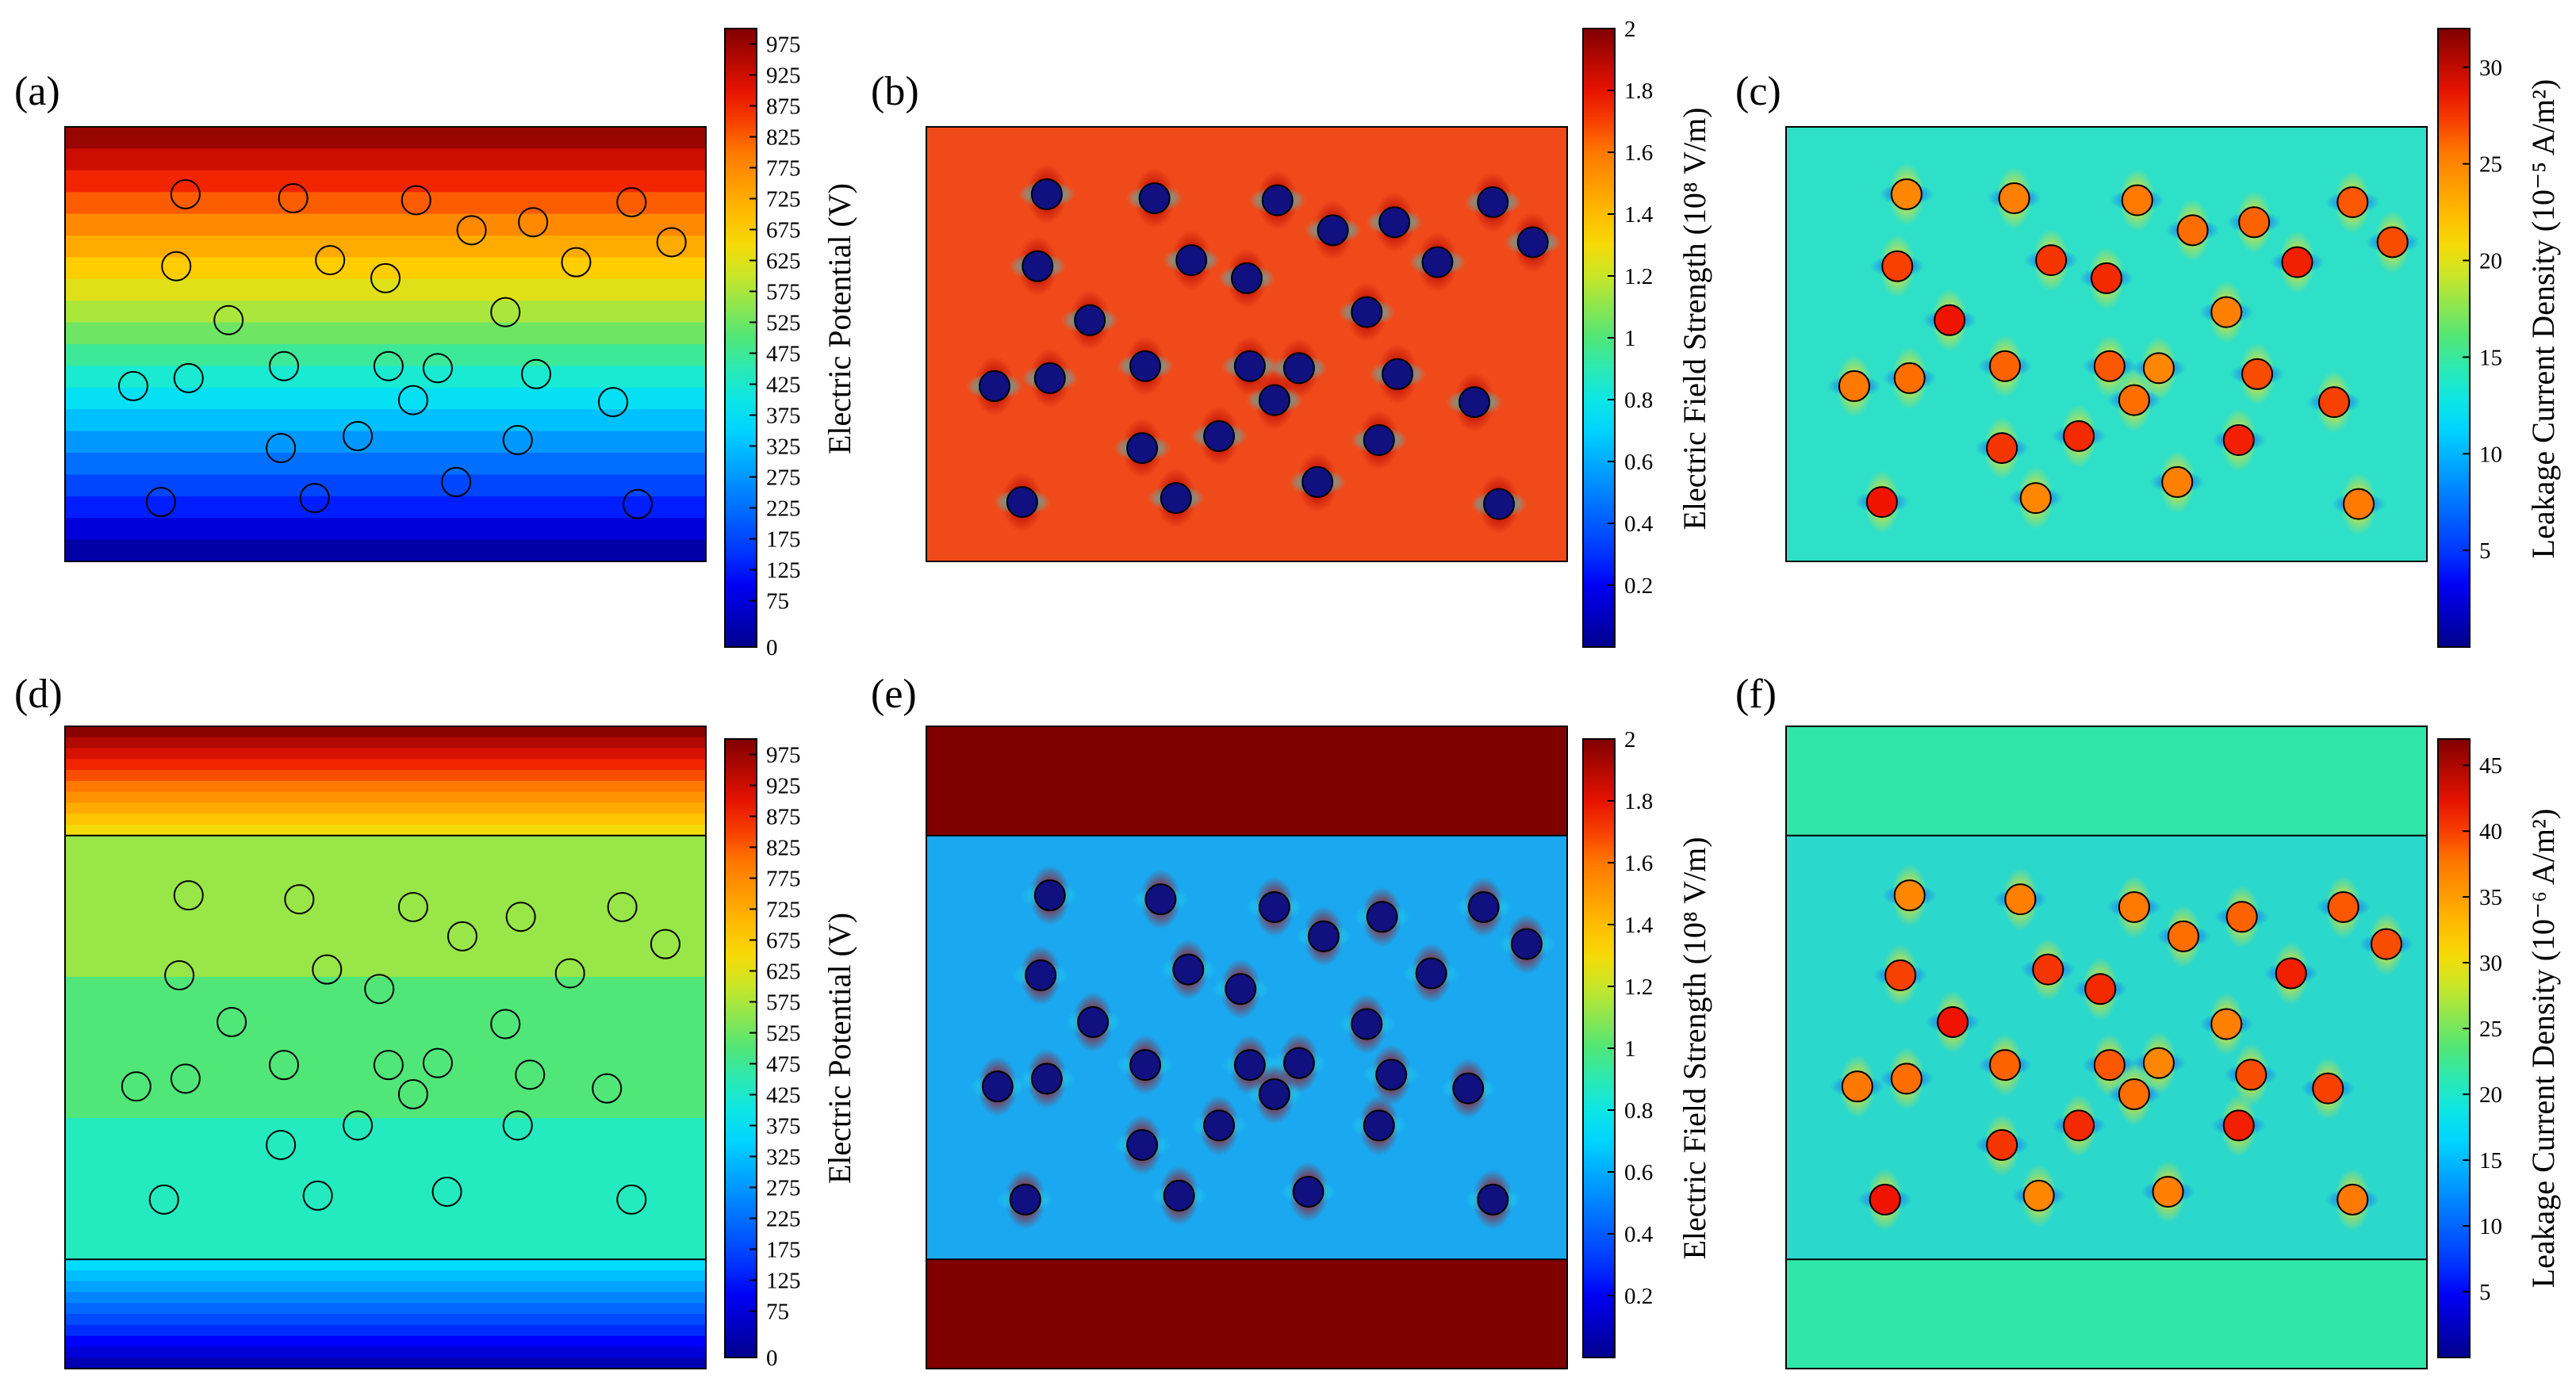  What do you see at coordinates (2490, 1095) in the screenshot?
I see `colorbar-tick-label: 20` at bounding box center [2490, 1095].